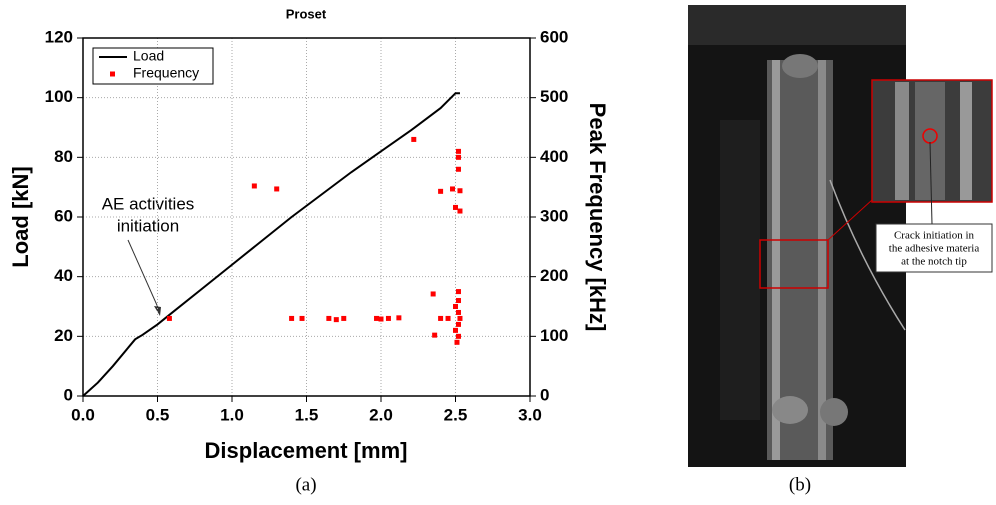 The width and height of the screenshot is (996, 505). Describe the element at coordinates (305, 484) in the screenshot. I see `caption: (a)` at that location.